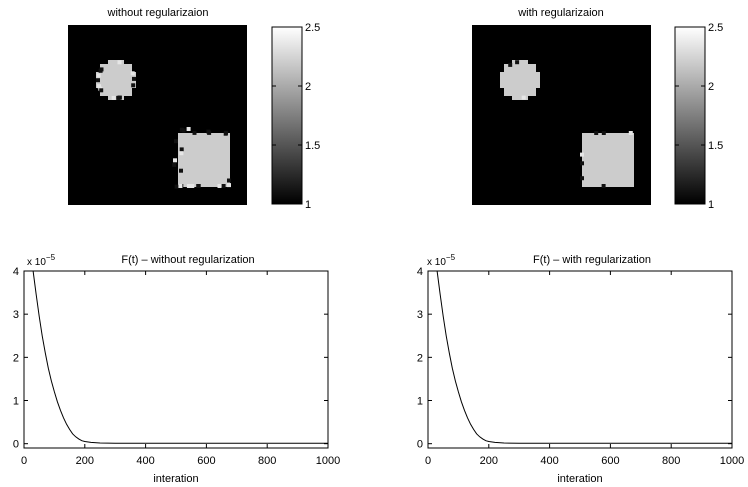 This screenshot has height=487, width=748. What do you see at coordinates (180, 357) in the screenshot?
I see `plot-left-series-line` at bounding box center [180, 357].